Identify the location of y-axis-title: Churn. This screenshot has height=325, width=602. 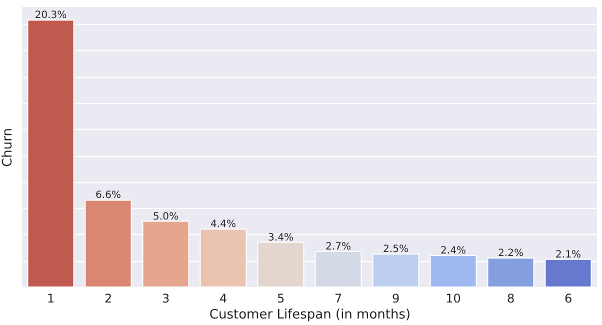
(8, 147).